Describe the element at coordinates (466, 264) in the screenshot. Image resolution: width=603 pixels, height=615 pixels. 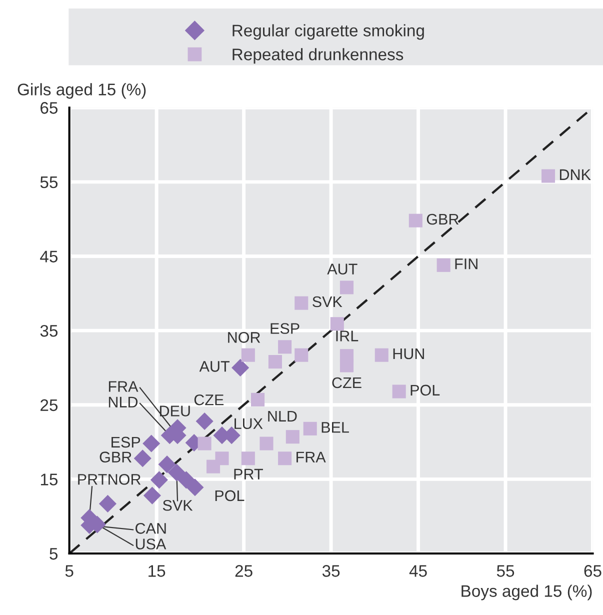
I see `annotation: FIN` at that location.